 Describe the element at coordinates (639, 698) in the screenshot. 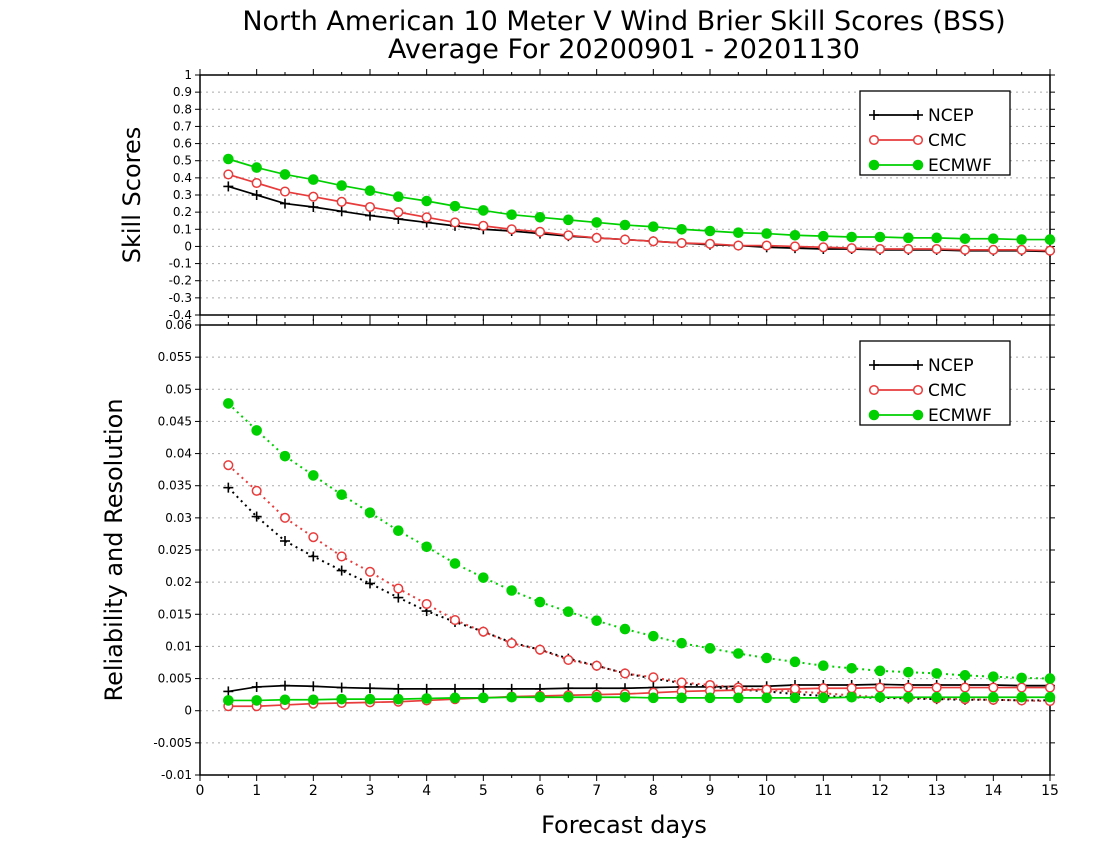

I see `series-ecmwf-reliability` at that location.